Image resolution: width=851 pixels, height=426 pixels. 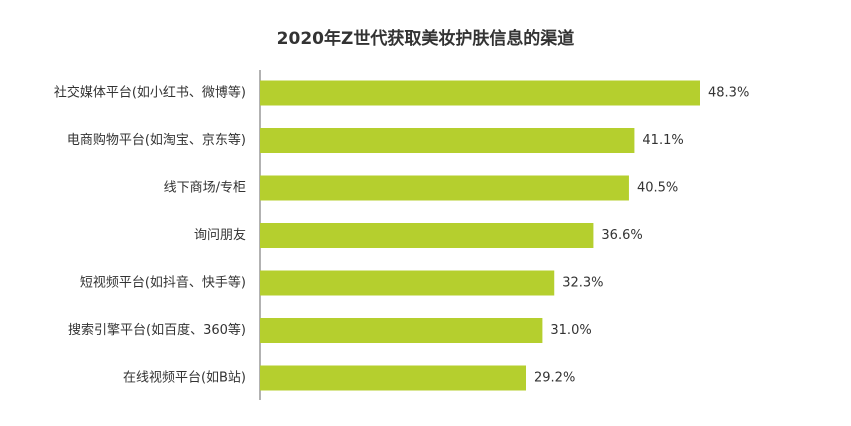 I want to click on value-label: 31.0%, so click(x=570, y=330).